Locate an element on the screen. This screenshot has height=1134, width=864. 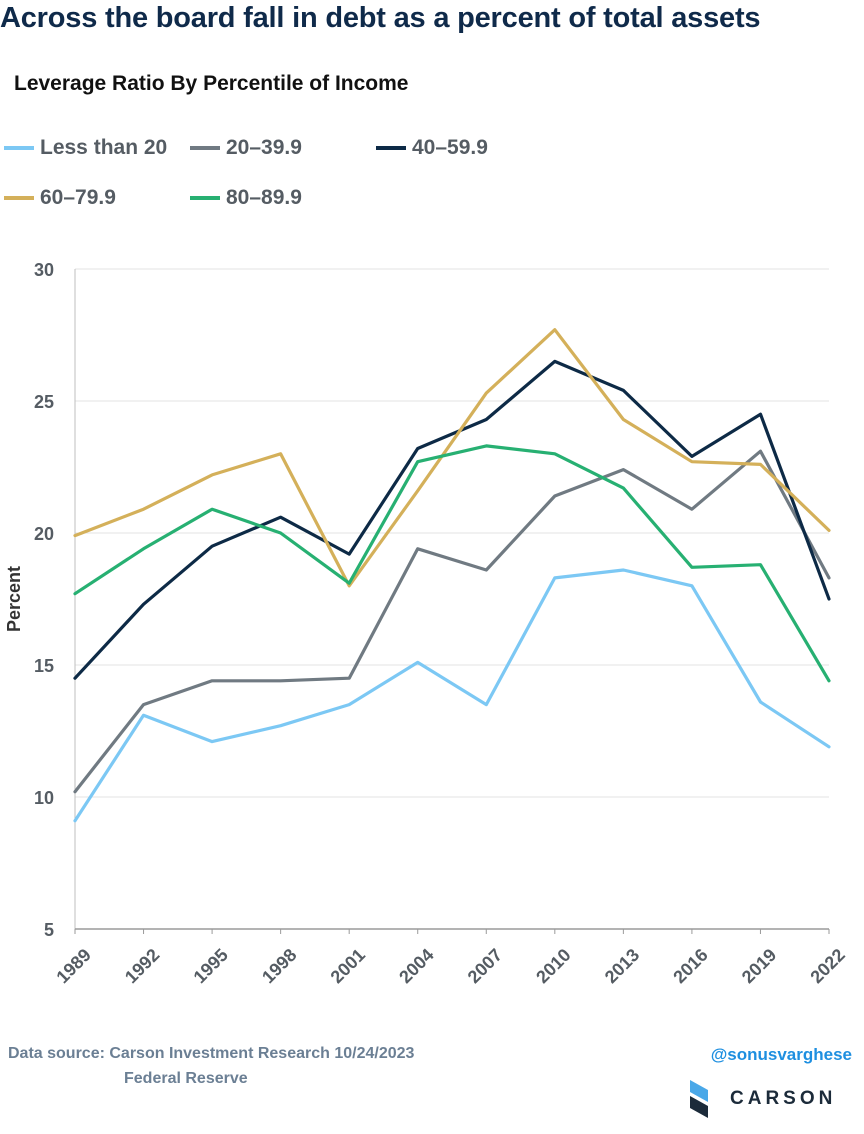
legend-item: 20–39.9 is located at coordinates (246, 148).